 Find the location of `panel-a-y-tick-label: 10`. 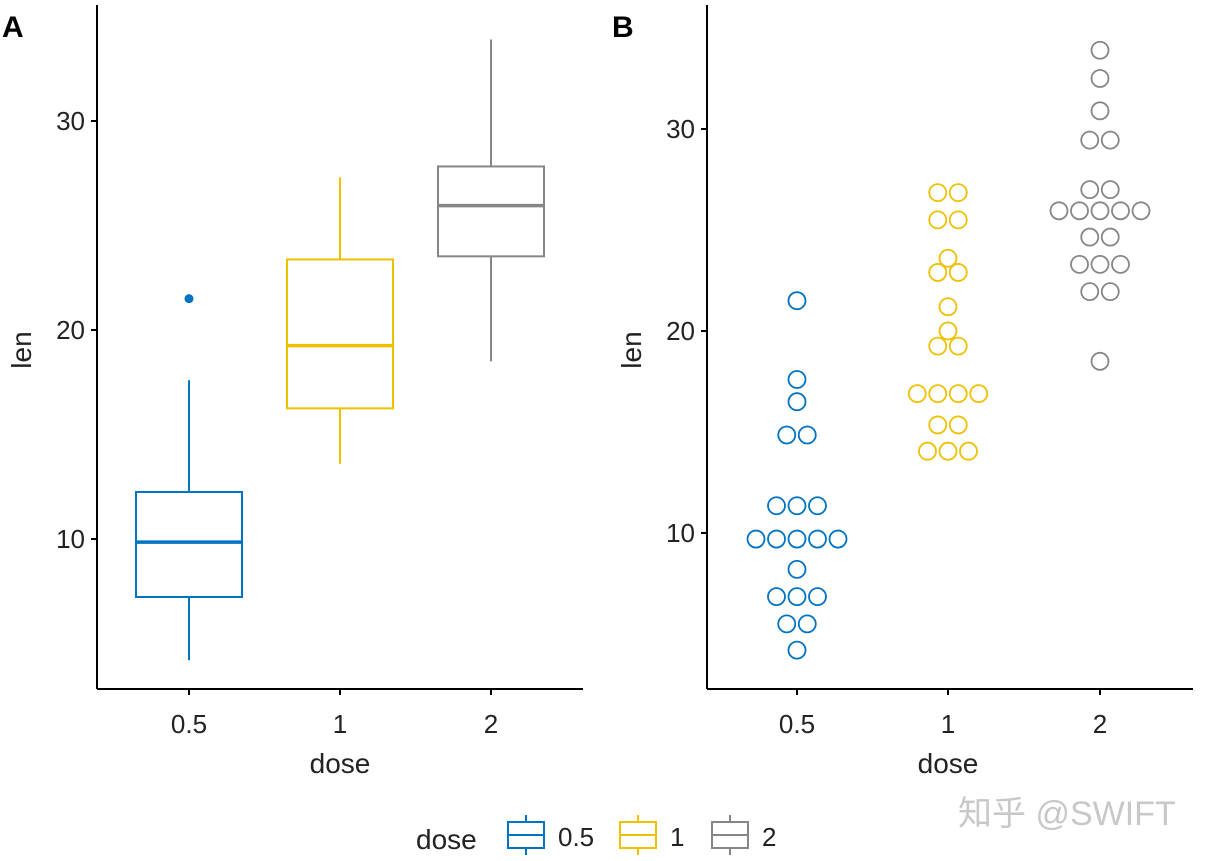

panel-a-y-tick-label: 10 is located at coordinates (70, 539).